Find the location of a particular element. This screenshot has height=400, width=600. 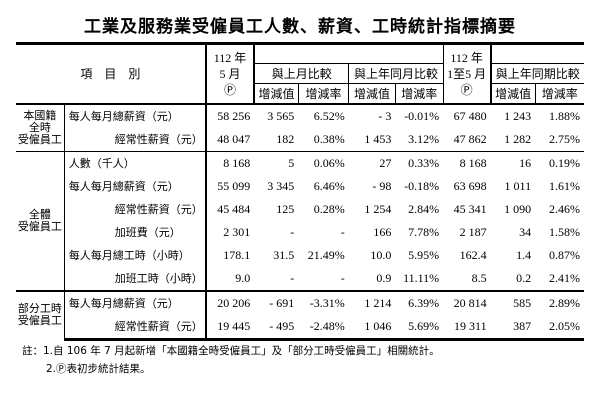

table-row: 加班工時（小時） 9.0 - - 0.9 11.11% 8.5 0.2 2.41% is located at coordinates (300, 278).